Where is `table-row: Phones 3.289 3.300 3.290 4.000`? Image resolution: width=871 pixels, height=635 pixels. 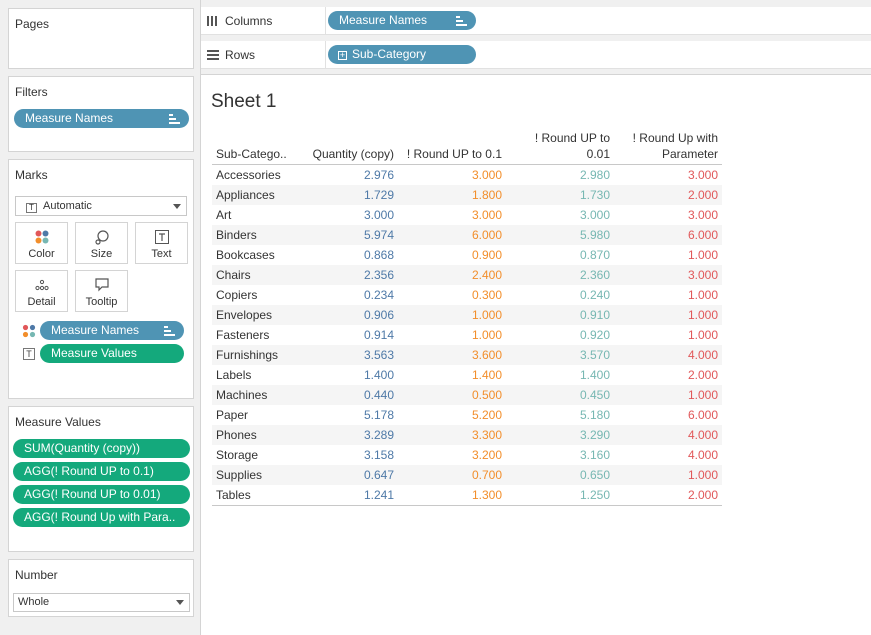 table-row: Phones 3.289 3.300 3.290 4.000 is located at coordinates (467, 435).